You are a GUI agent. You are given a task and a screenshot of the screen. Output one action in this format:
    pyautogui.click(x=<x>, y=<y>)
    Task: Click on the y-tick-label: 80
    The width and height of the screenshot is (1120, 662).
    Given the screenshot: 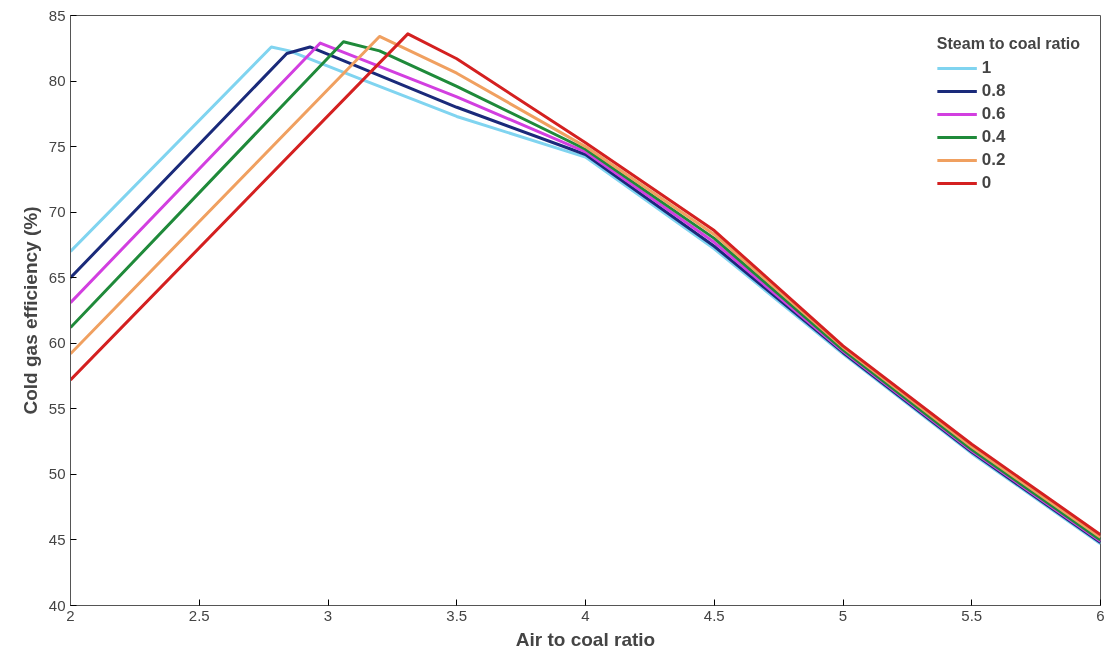 What is the action you would take?
    pyautogui.click(x=57, y=81)
    